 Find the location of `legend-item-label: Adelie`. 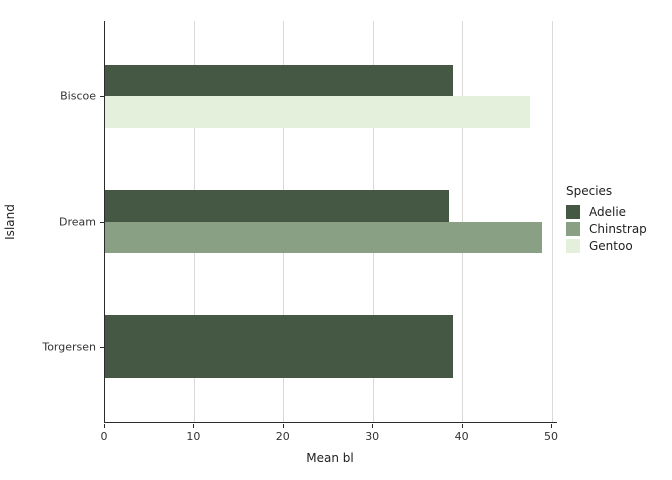

legend-item-label: Adelie is located at coordinates (608, 212).